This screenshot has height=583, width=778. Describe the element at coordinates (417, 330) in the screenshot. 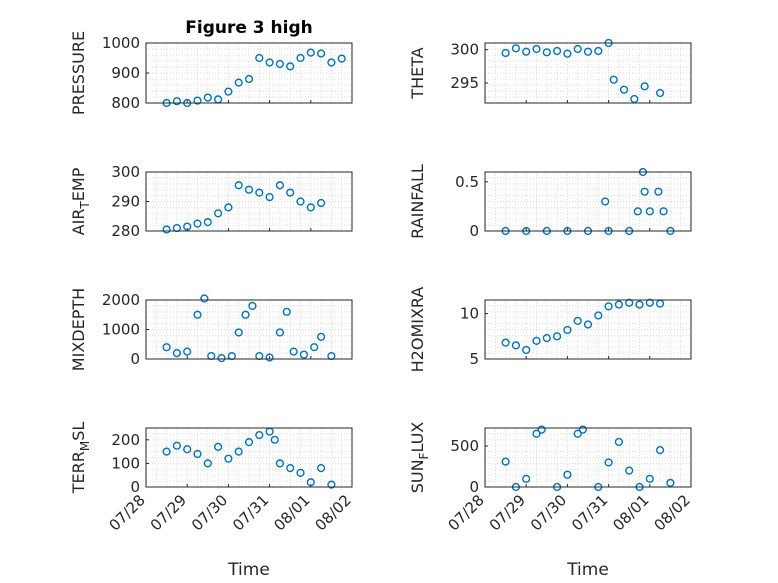

I see `subplot-6-ylabel: H2OMIXRA` at that location.